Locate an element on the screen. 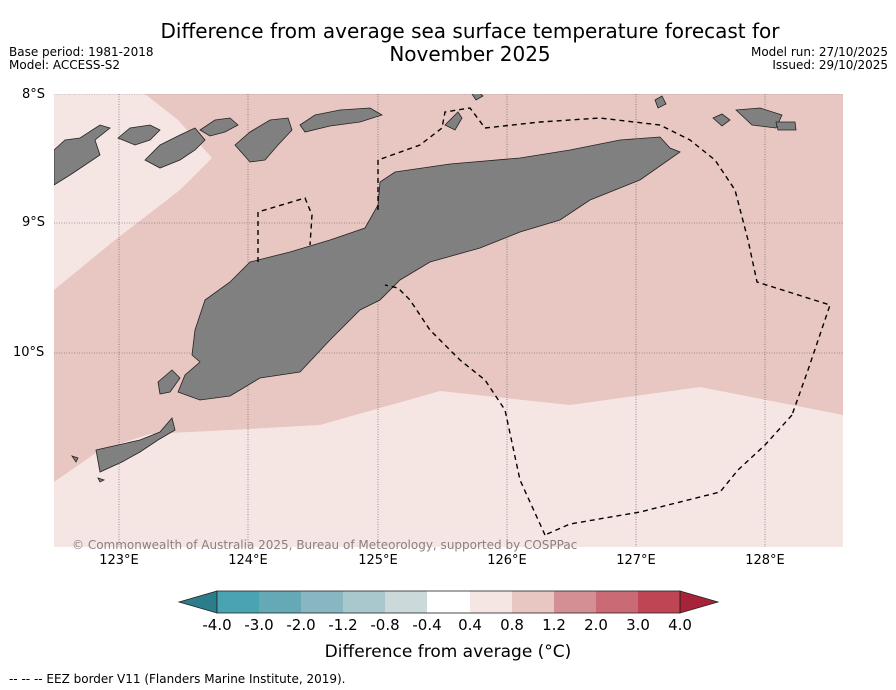 Image resolution: width=896 pixels, height=690 pixels. title-line-2: November 2025 is located at coordinates (470, 54).